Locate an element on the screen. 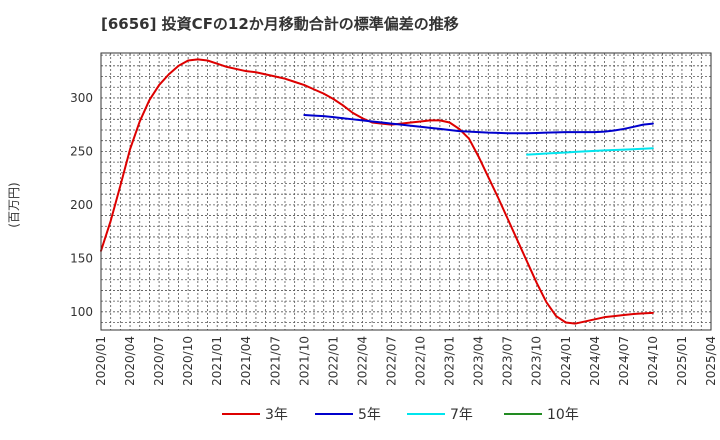  y-tick-label: 150 is located at coordinates (81, 258).